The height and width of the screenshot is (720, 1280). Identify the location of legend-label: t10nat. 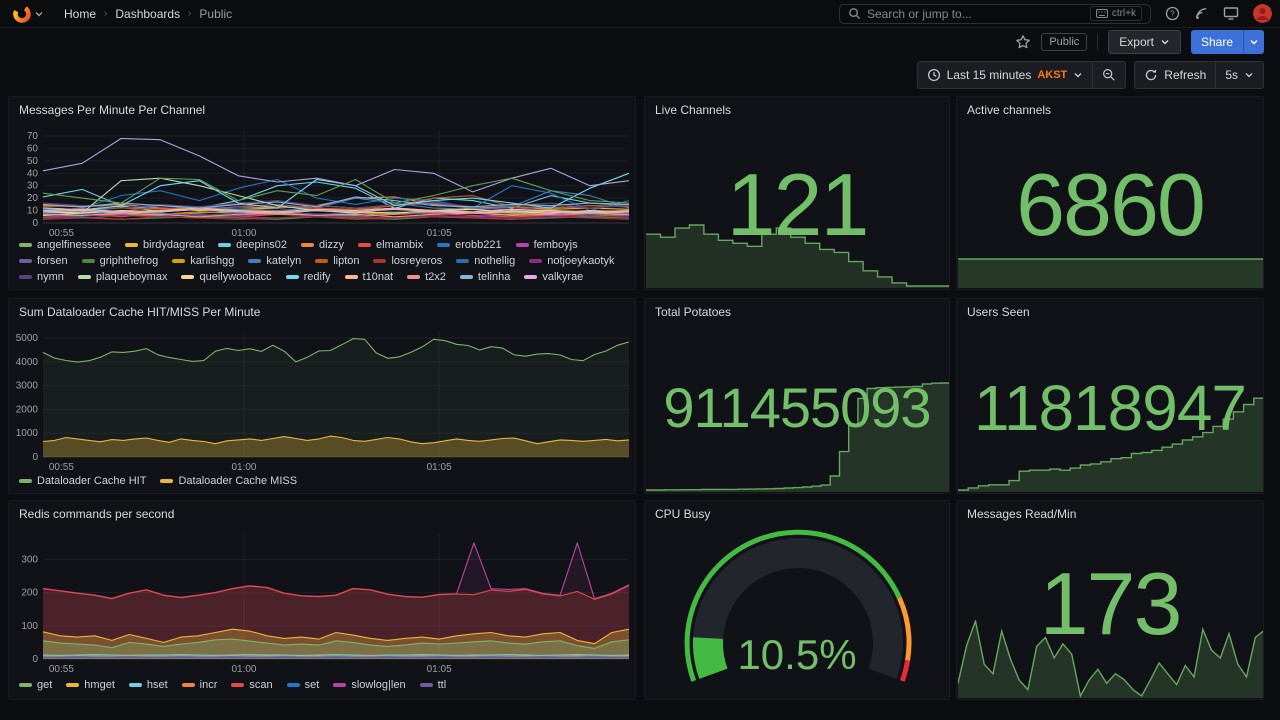
(378, 277).